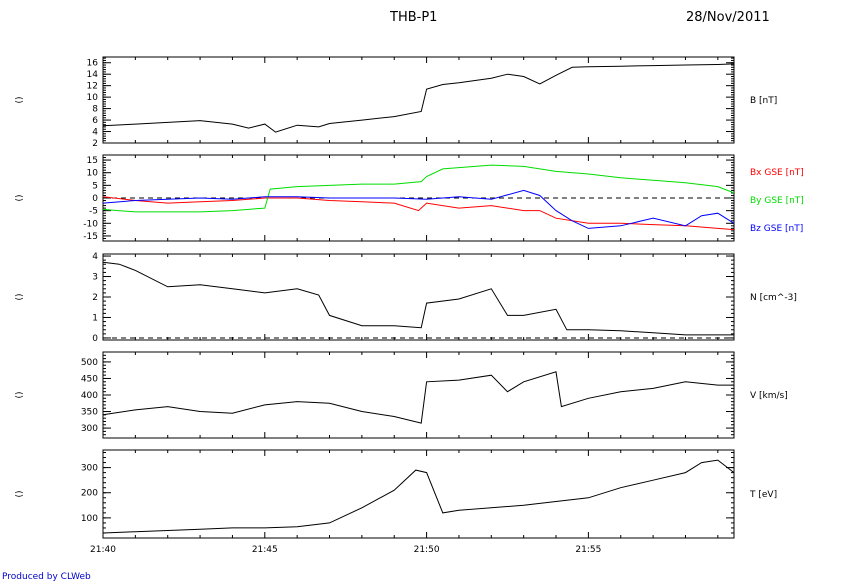 Image resolution: width=864 pixels, height=584 pixels. What do you see at coordinates (90, 224) in the screenshot?
I see `y-tick-label: -10` at bounding box center [90, 224].